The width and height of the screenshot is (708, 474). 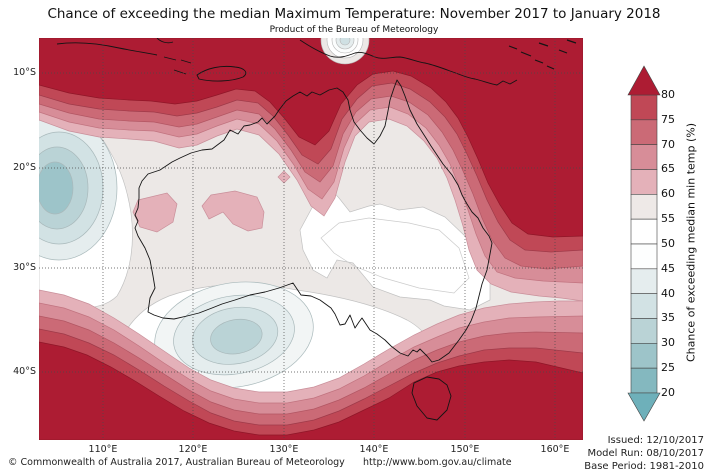 What do you see at coordinates (668, 144) in the screenshot?
I see `cb-tick-70: 70` at bounding box center [668, 144].